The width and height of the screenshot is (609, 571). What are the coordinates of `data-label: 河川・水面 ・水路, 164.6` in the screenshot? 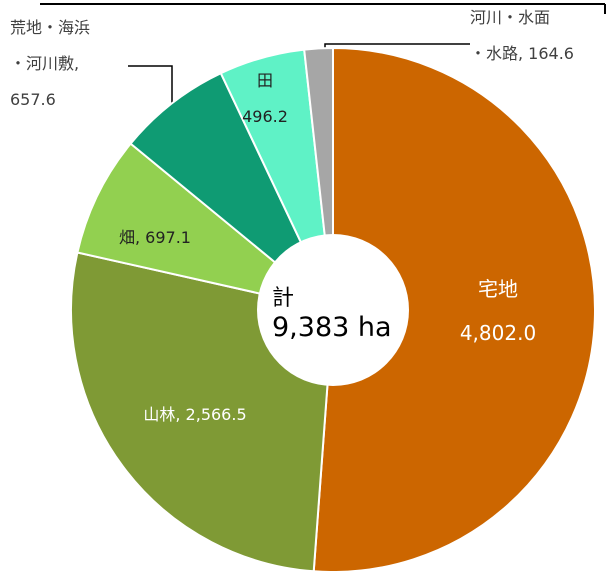 It's located at (522, 35).